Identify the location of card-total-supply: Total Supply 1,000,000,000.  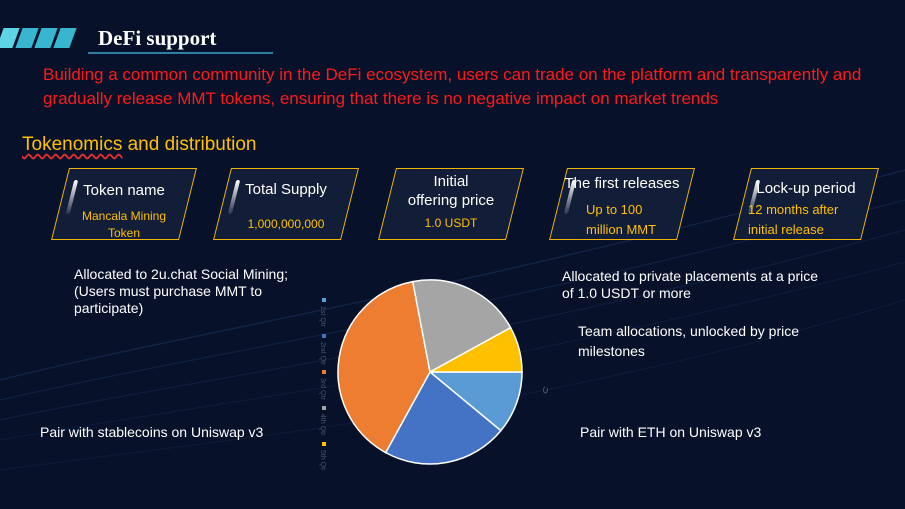
(286, 204).